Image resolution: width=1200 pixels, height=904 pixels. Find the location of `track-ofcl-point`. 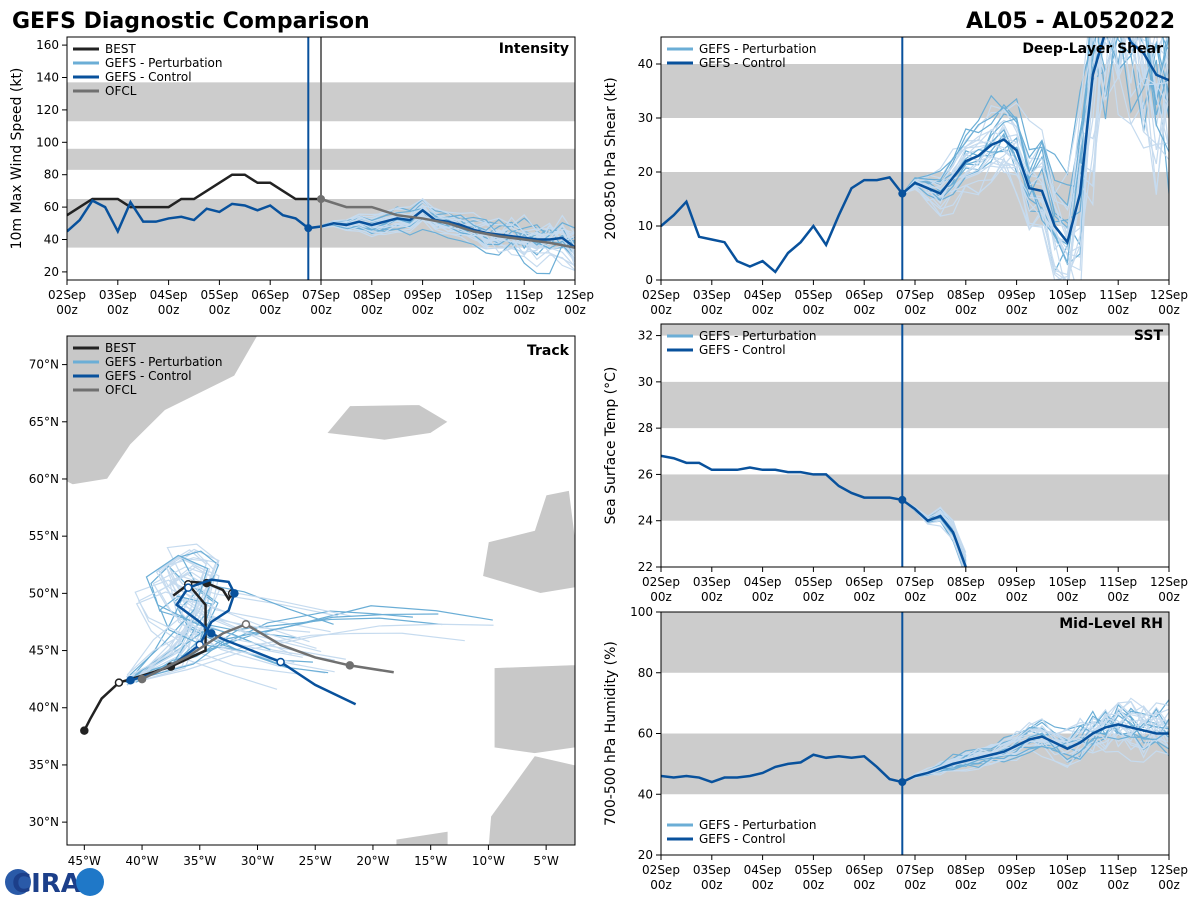

track-ofcl-point is located at coordinates (246, 624).